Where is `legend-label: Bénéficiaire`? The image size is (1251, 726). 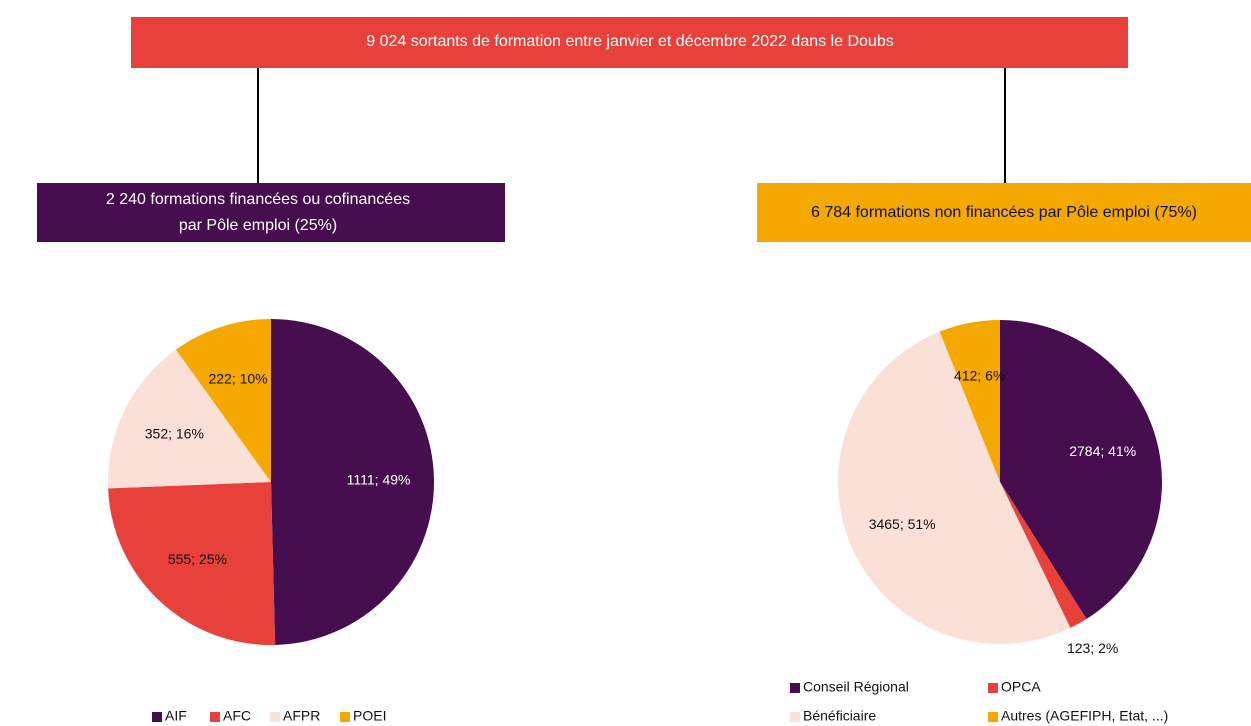 legend-label: Bénéficiaire is located at coordinates (839, 716).